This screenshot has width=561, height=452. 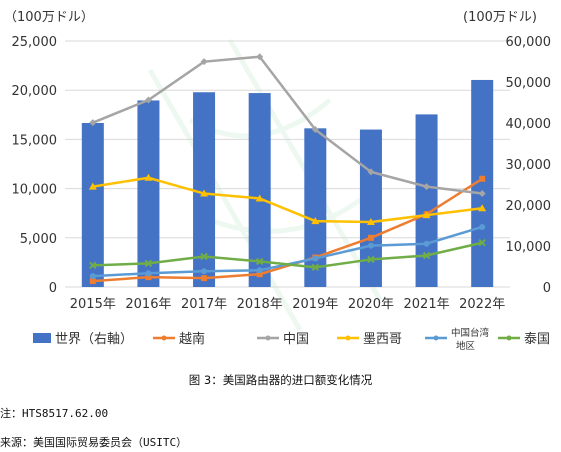 I want to click on left-tick-label: 5,000, so click(x=38, y=239).